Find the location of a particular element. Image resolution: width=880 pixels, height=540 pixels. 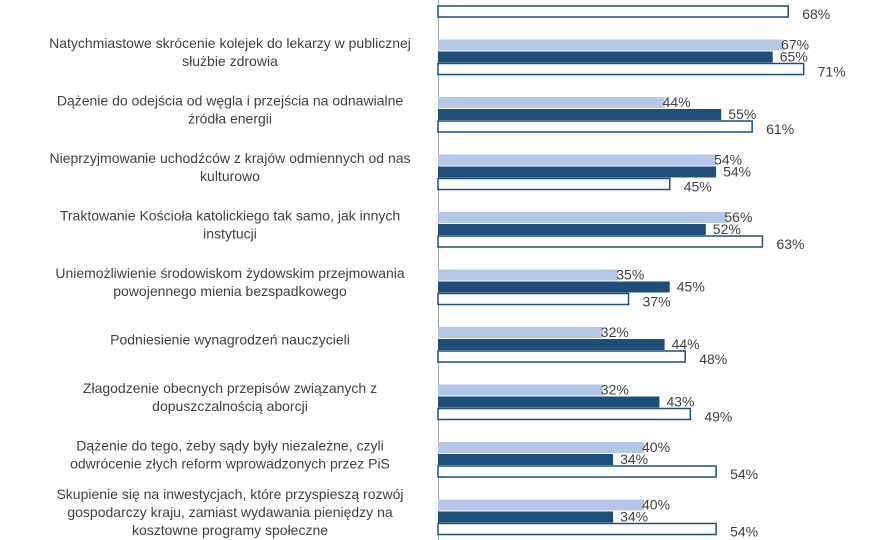

data-label-cat-7-series-1: 32% is located at coordinates (615, 390).